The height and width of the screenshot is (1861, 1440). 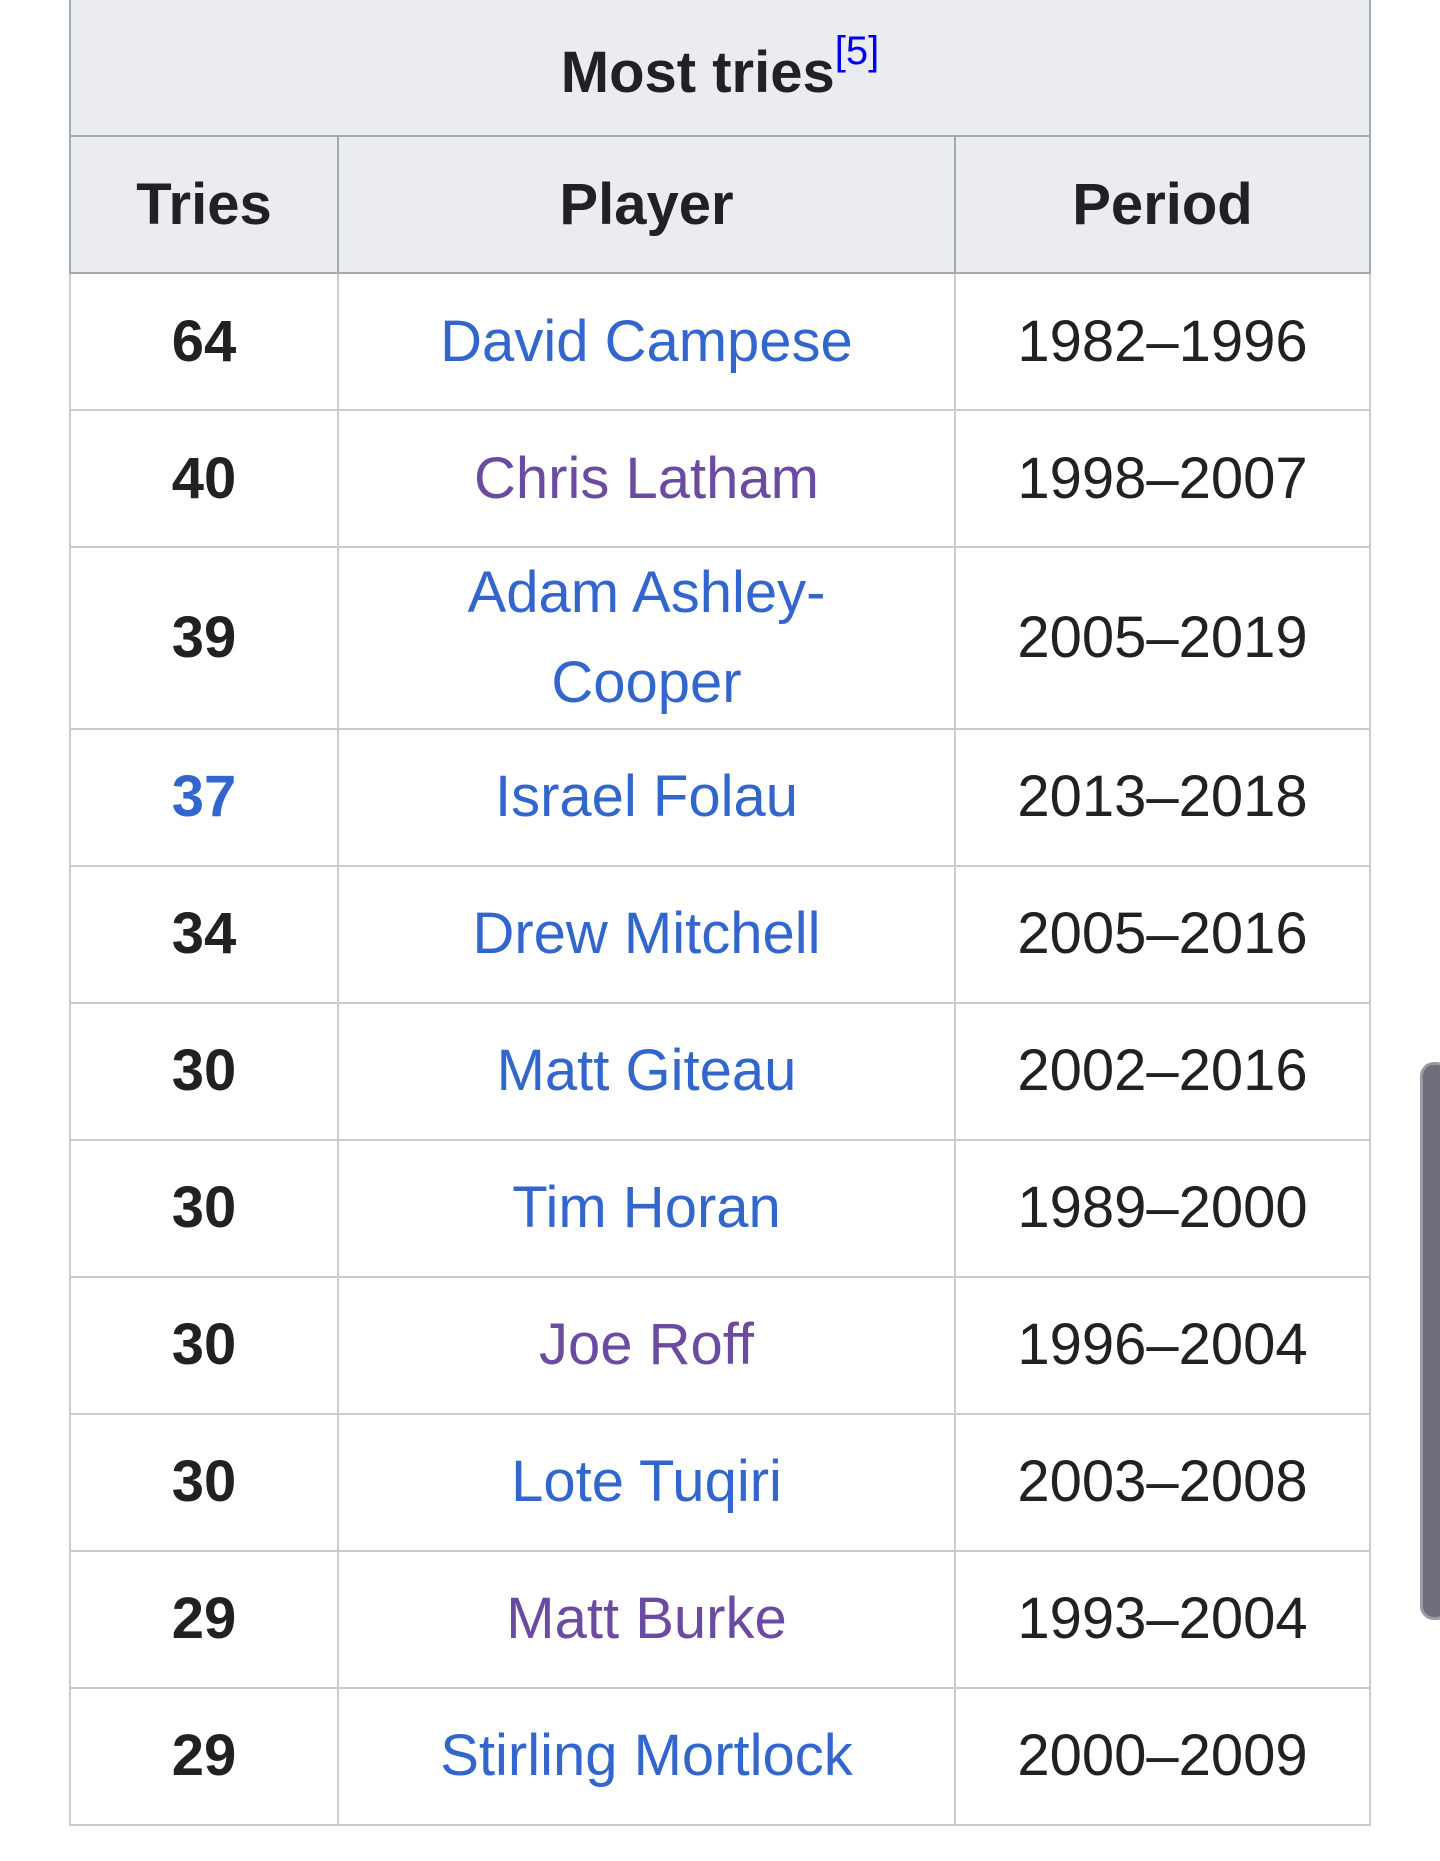 I want to click on player-cell: Drew Mitchell, so click(x=646, y=934).